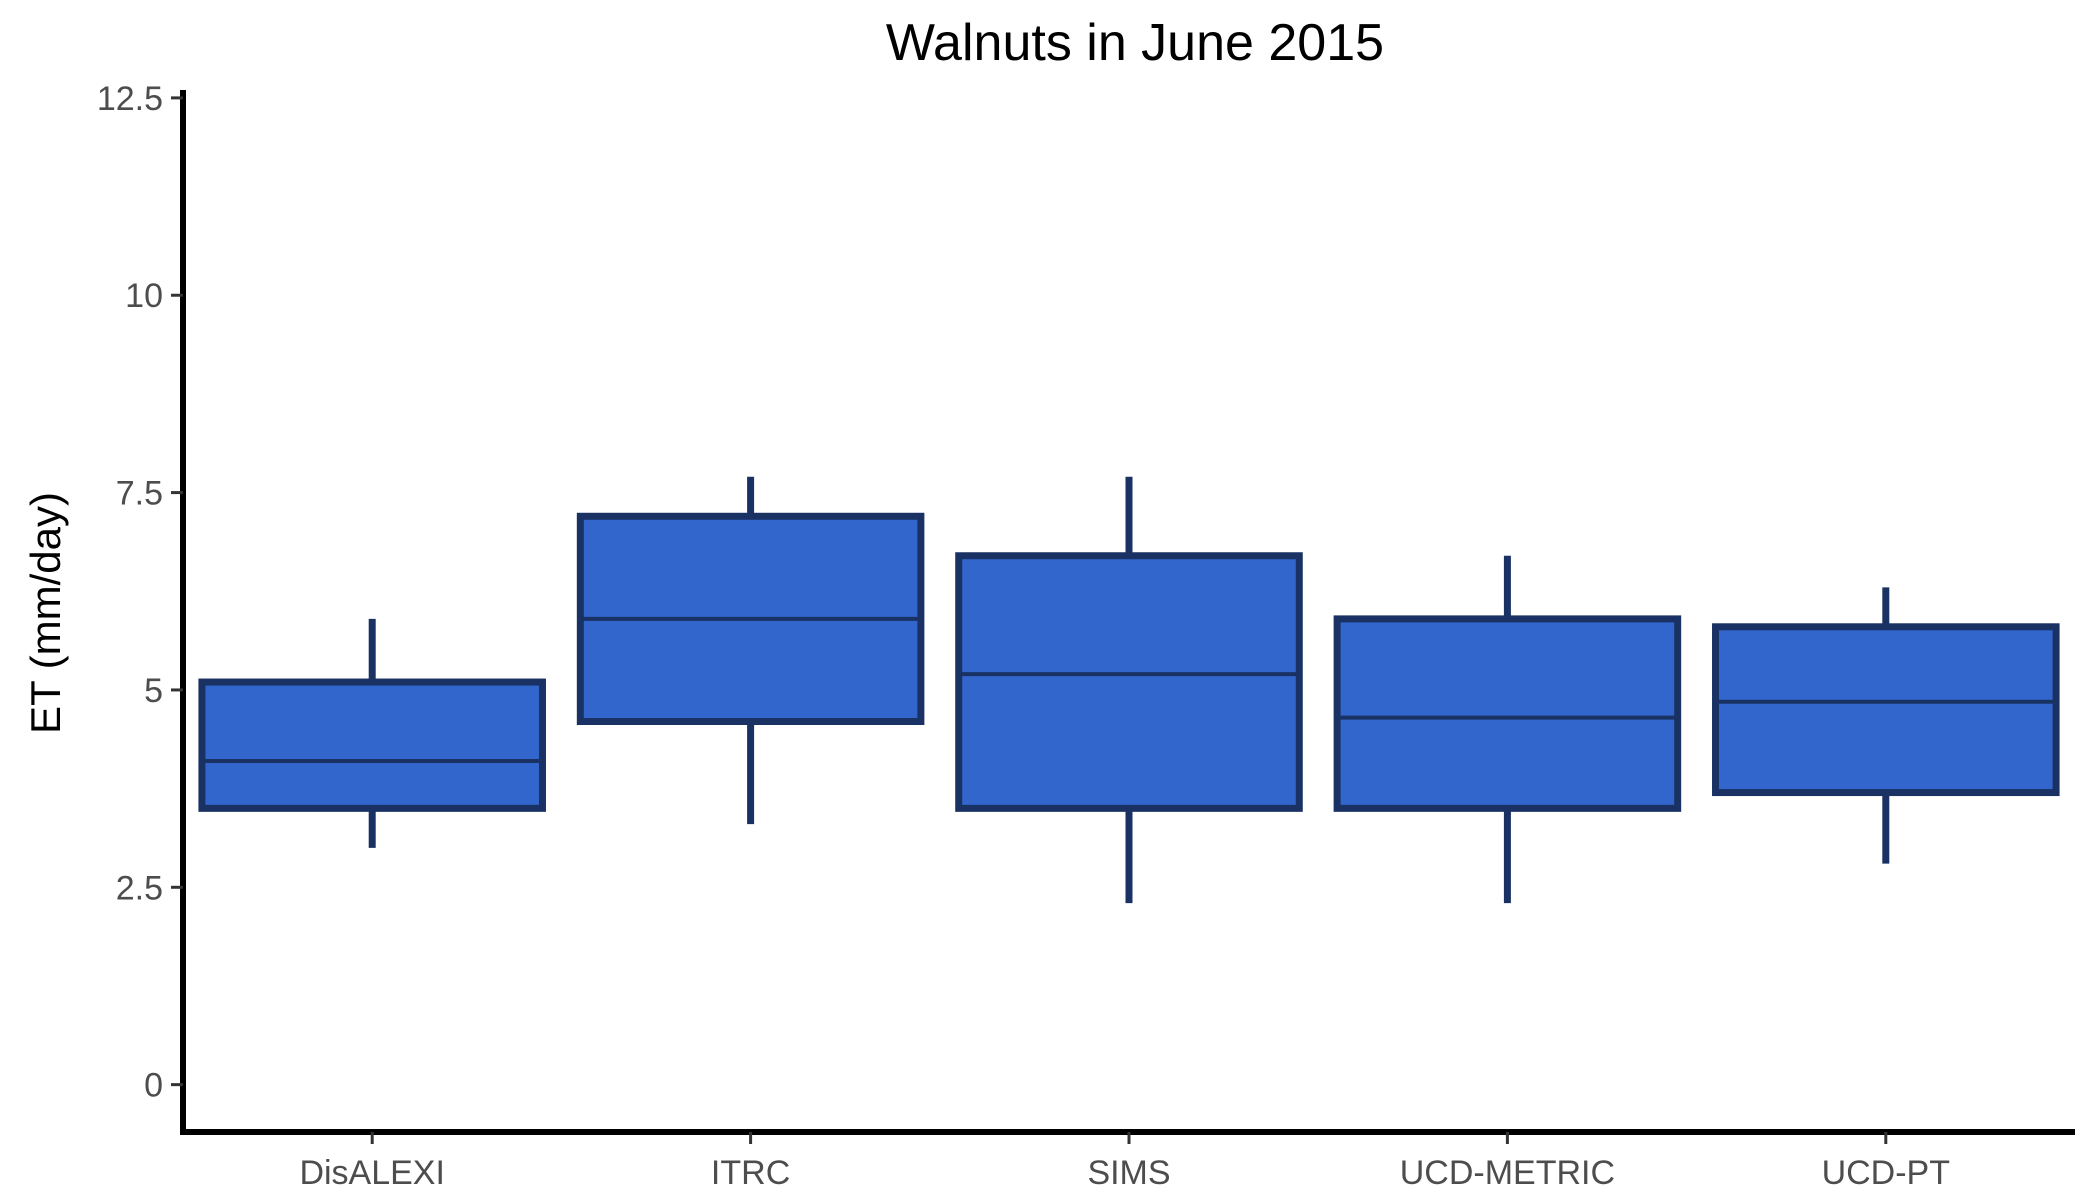 The height and width of the screenshot is (1200, 2100). I want to click on y-tick-label: 7.5, so click(139, 494).